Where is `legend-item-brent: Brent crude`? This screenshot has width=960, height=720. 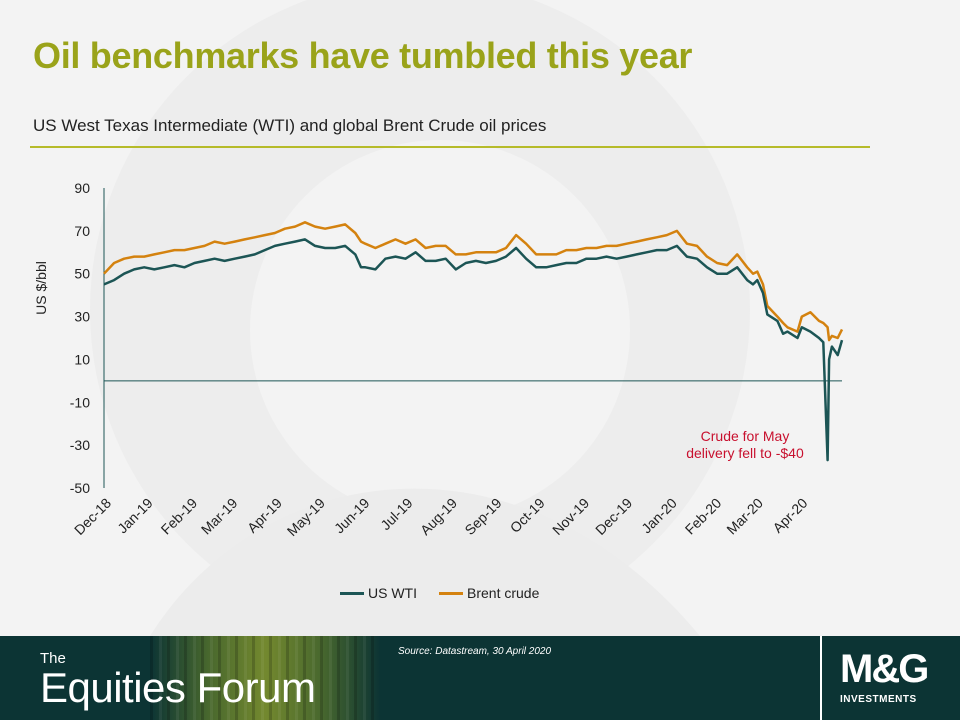 legend-item-brent: Brent crude is located at coordinates (489, 593).